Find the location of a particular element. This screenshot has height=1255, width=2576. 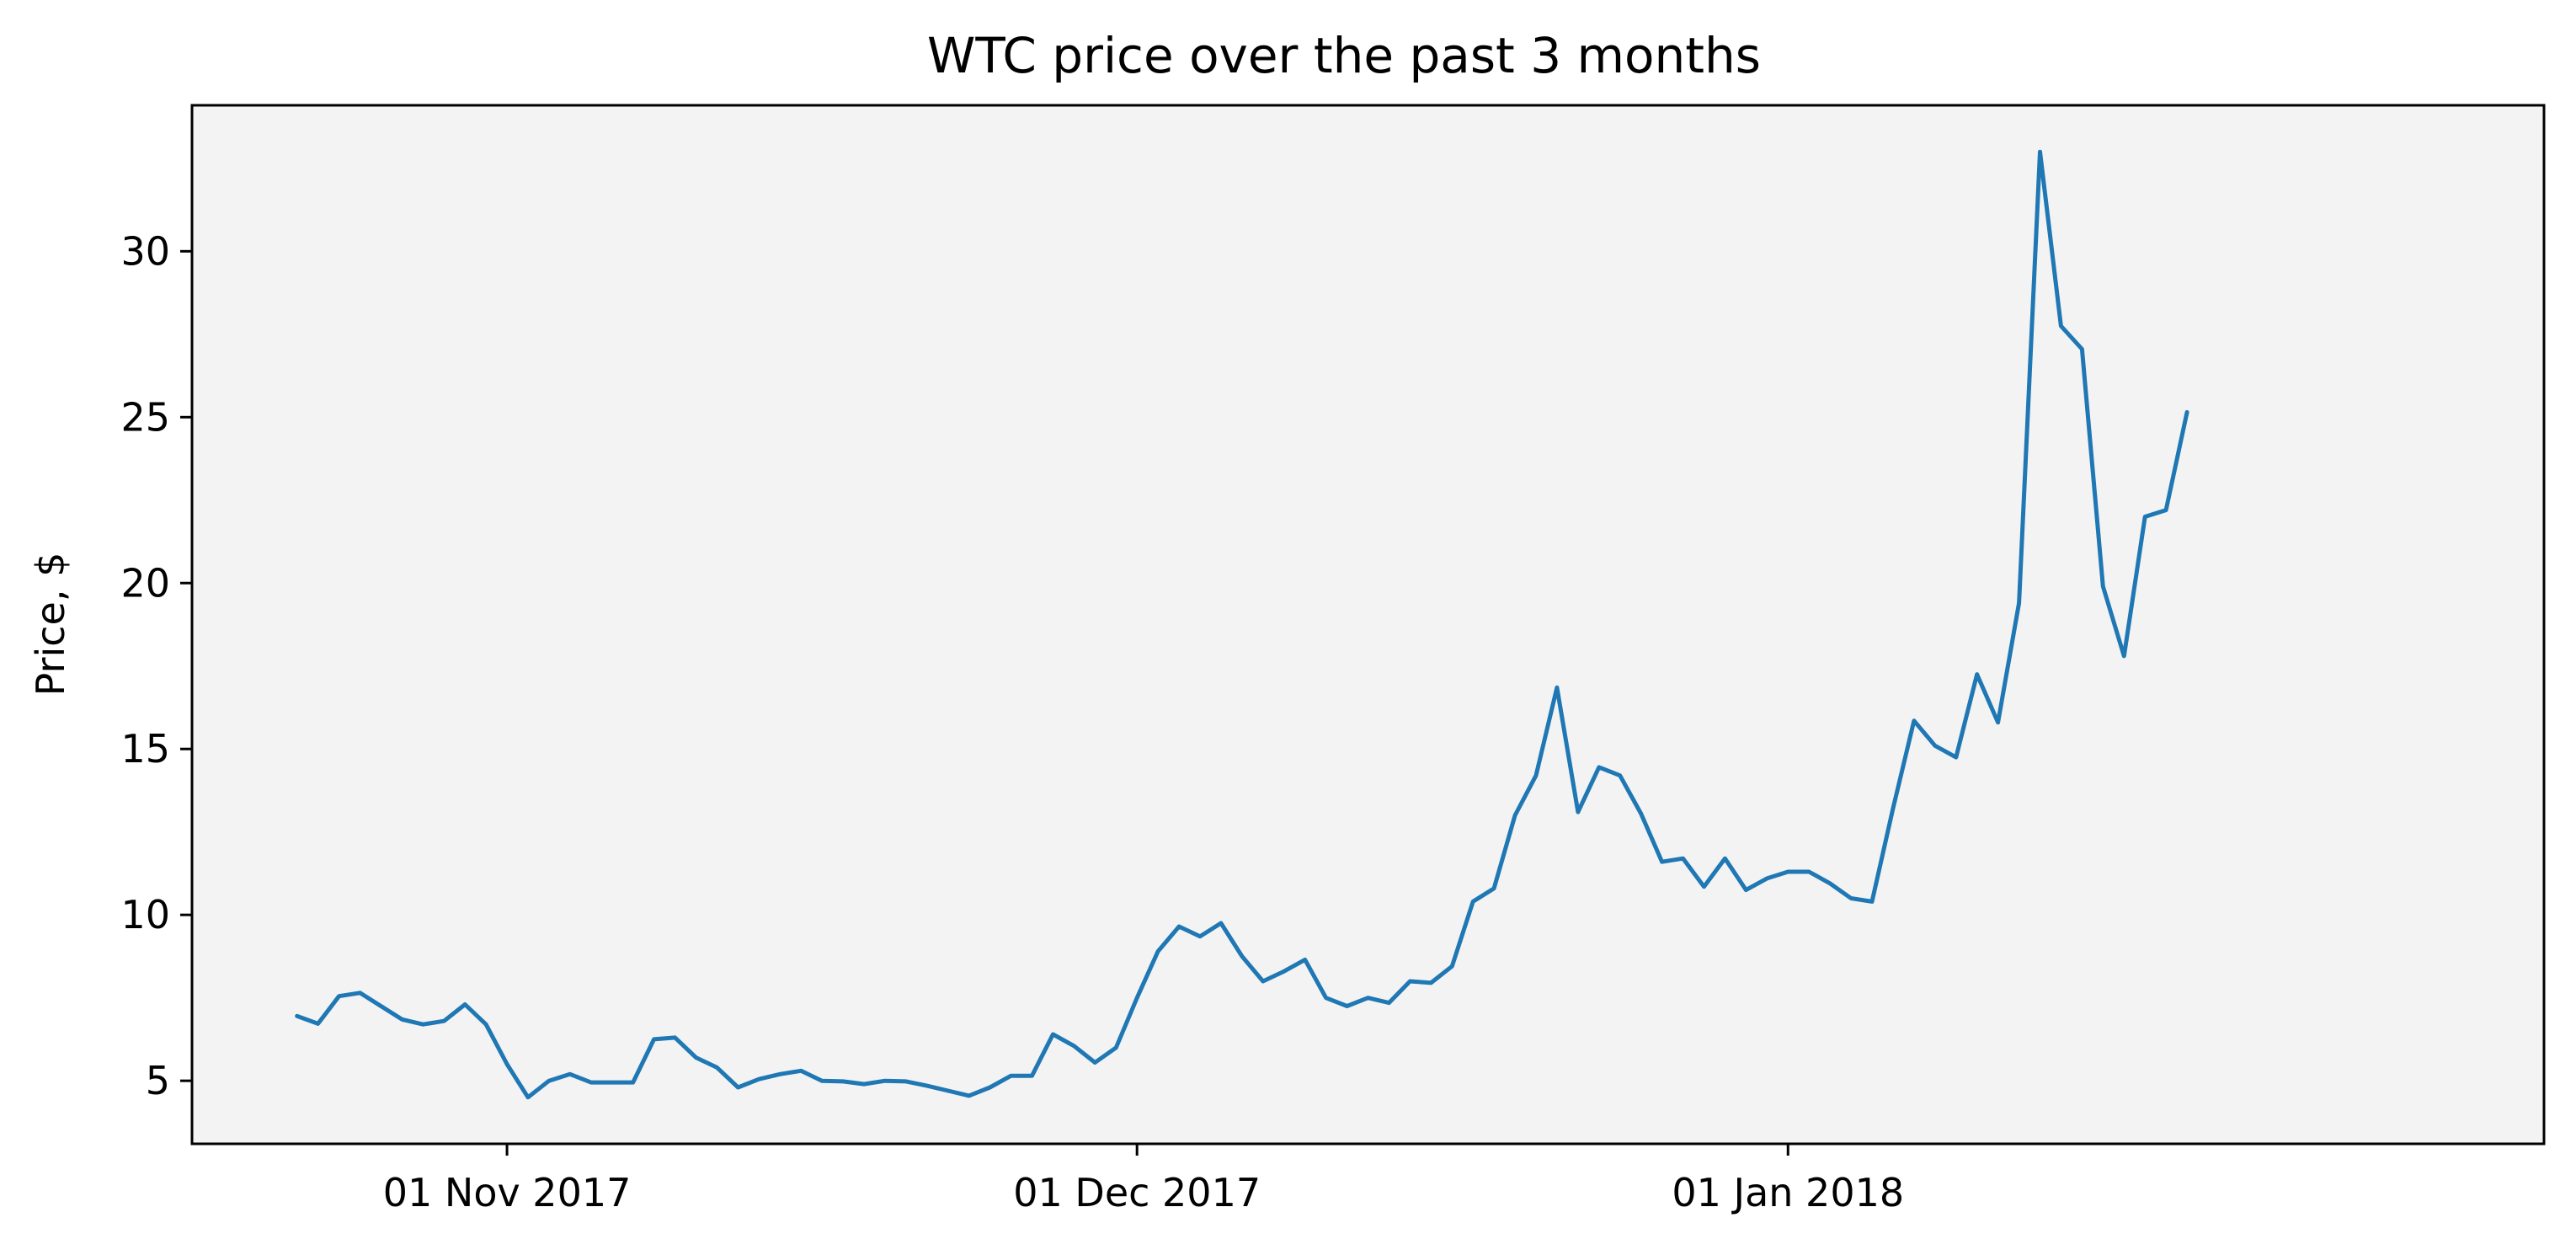

y-tick-label: 10 is located at coordinates (145, 914).